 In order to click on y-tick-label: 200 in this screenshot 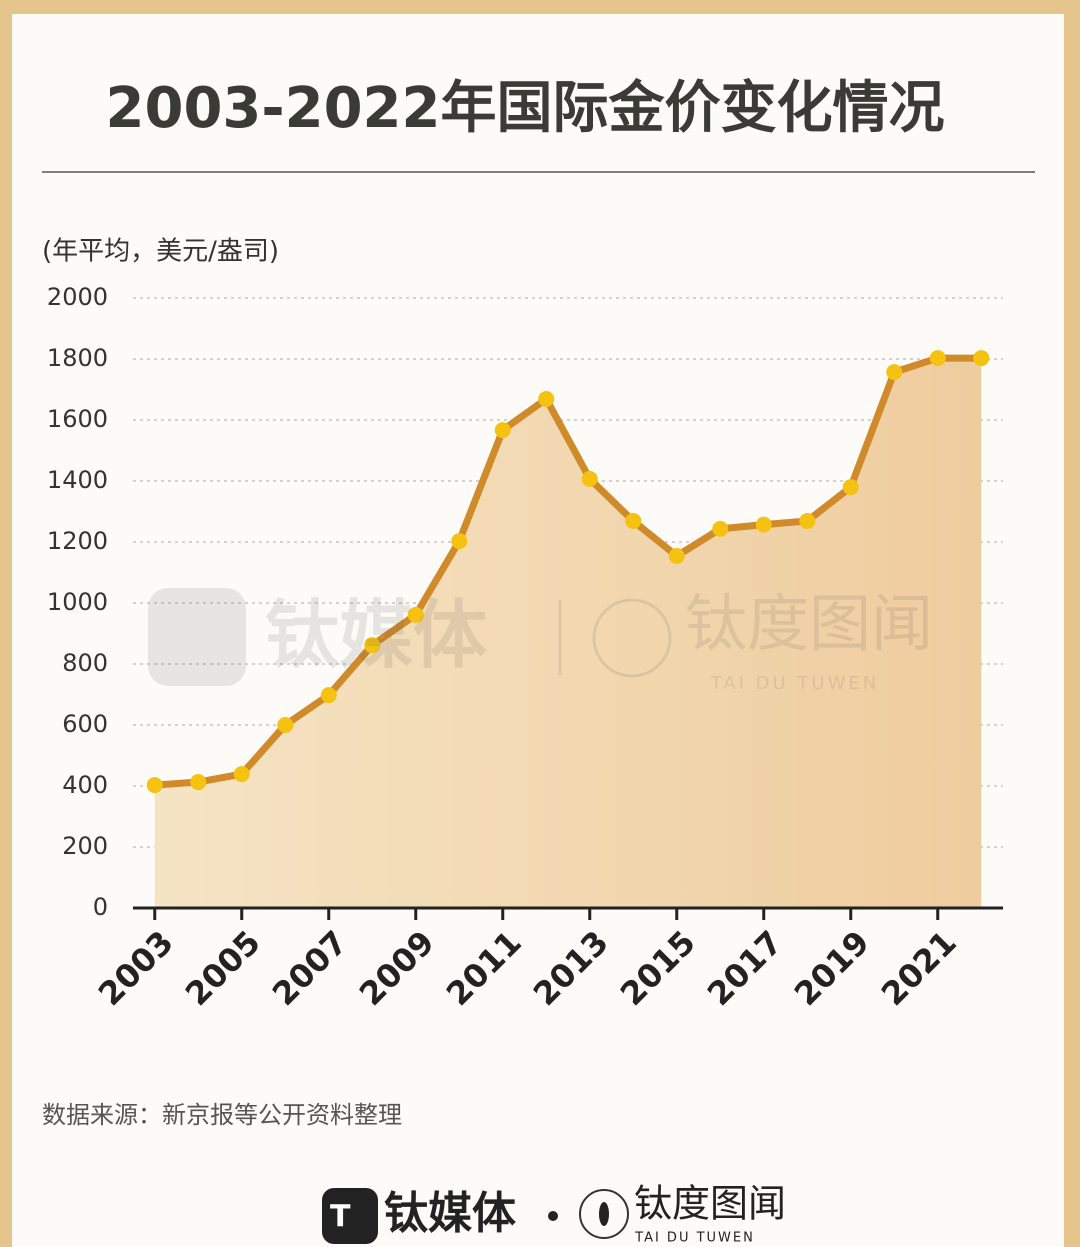, I will do `click(85, 846)`.